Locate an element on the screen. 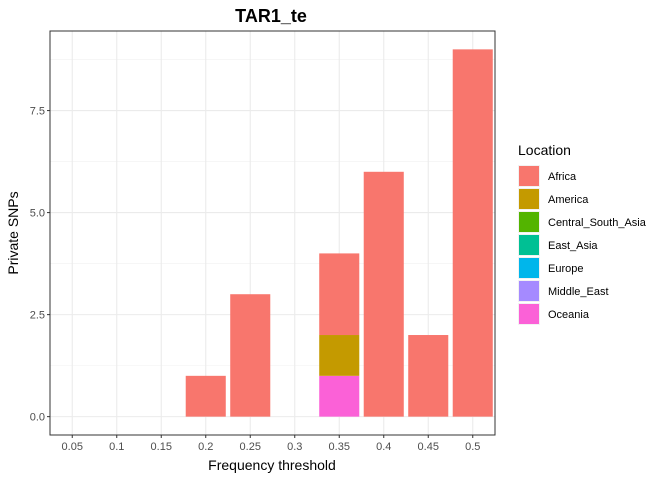 This screenshot has height=480, width=672. legend-label: Europe is located at coordinates (565, 269).